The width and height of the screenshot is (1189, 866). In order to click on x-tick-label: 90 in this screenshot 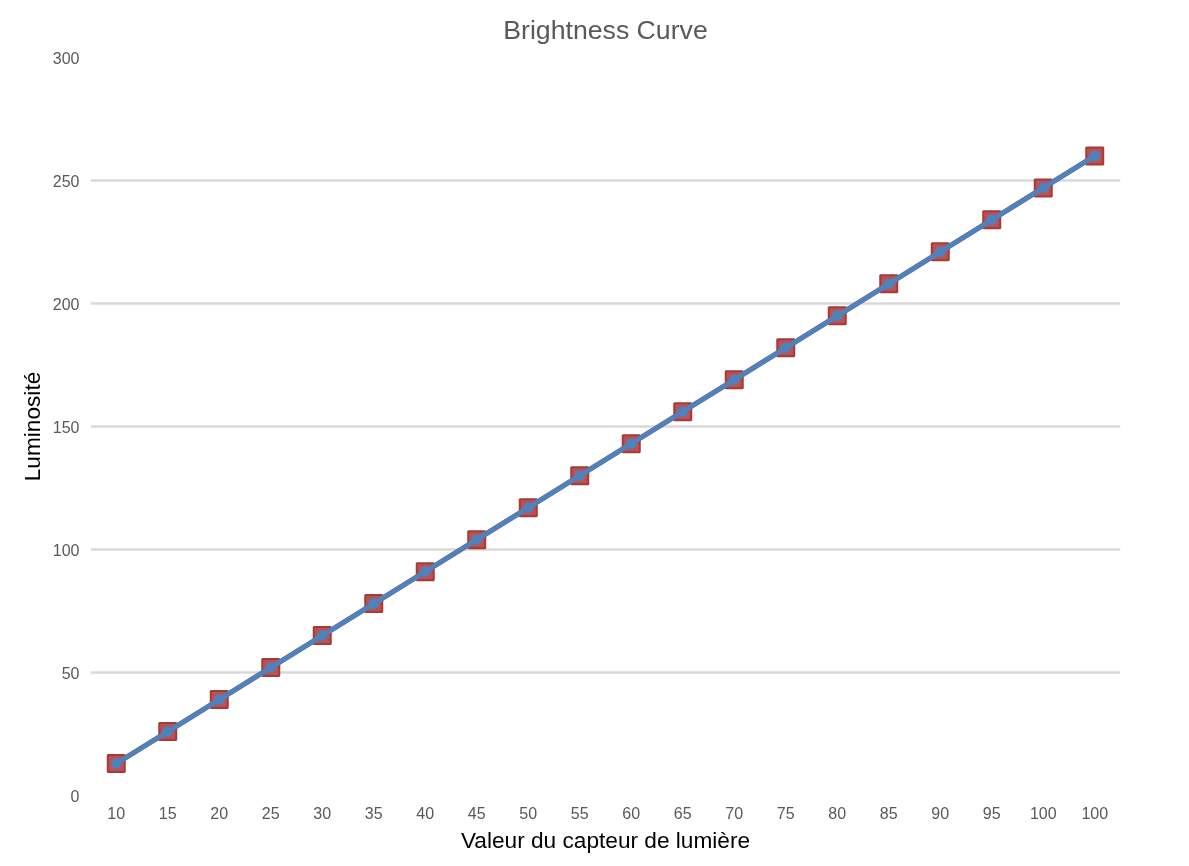, I will do `click(940, 813)`.